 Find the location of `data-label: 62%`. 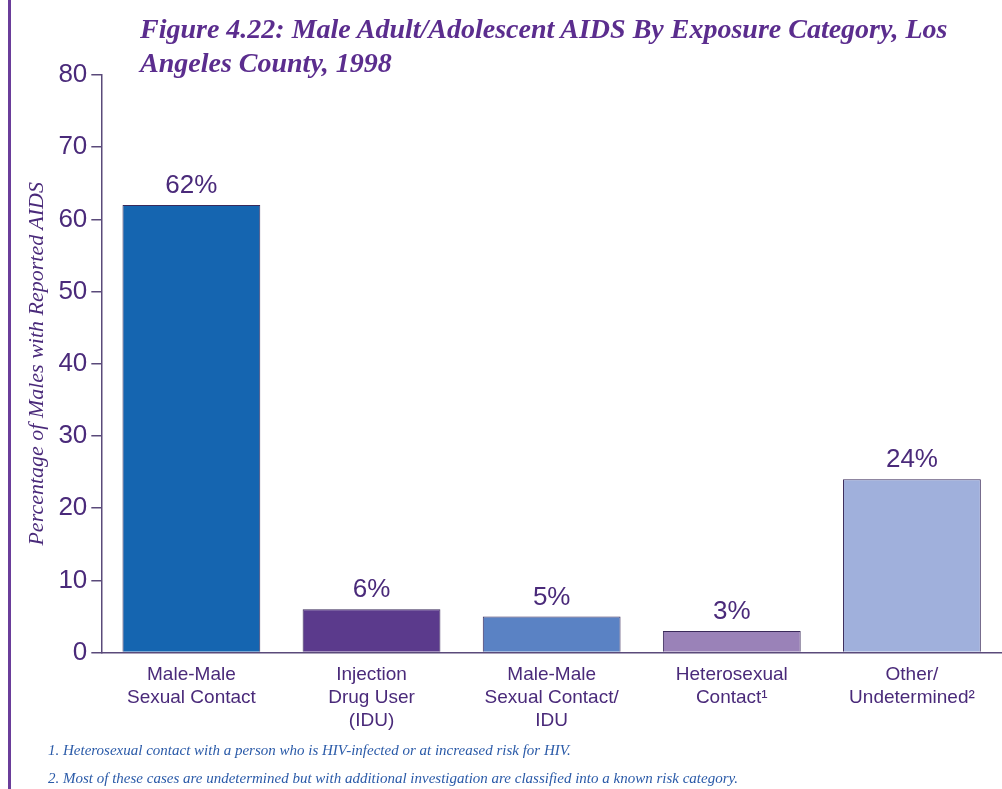

data-label: 62% is located at coordinates (191, 184).